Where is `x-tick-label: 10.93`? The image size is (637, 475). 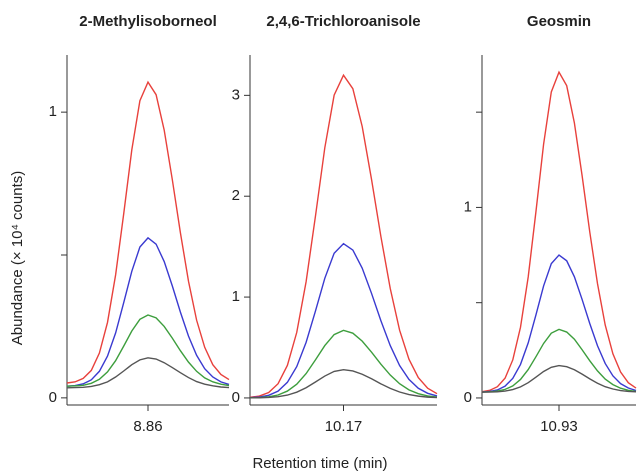
x-tick-label: 10.93 is located at coordinates (559, 426).